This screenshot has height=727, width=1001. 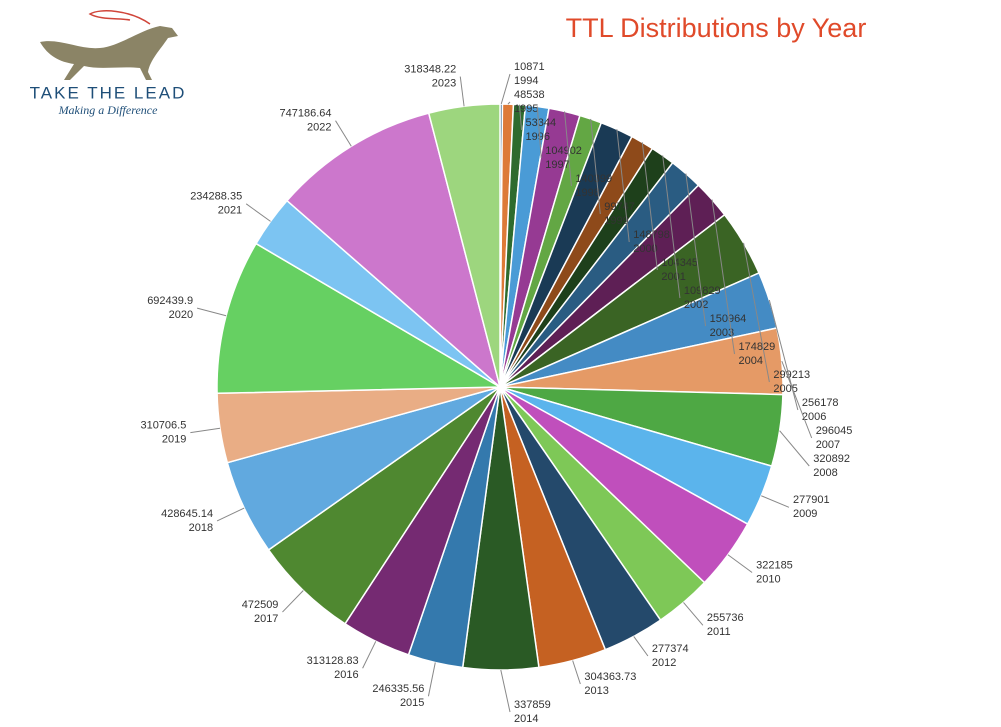 What do you see at coordinates (346, 675) in the screenshot?
I see `category-label: 2016` at bounding box center [346, 675].